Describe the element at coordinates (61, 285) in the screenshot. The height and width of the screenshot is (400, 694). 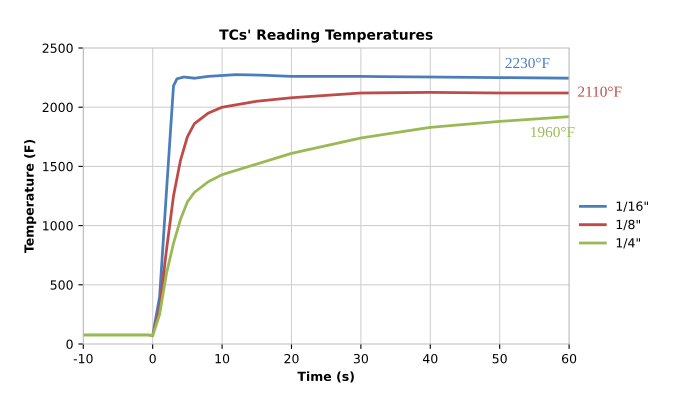
I see `y-tick-label: 500` at that location.